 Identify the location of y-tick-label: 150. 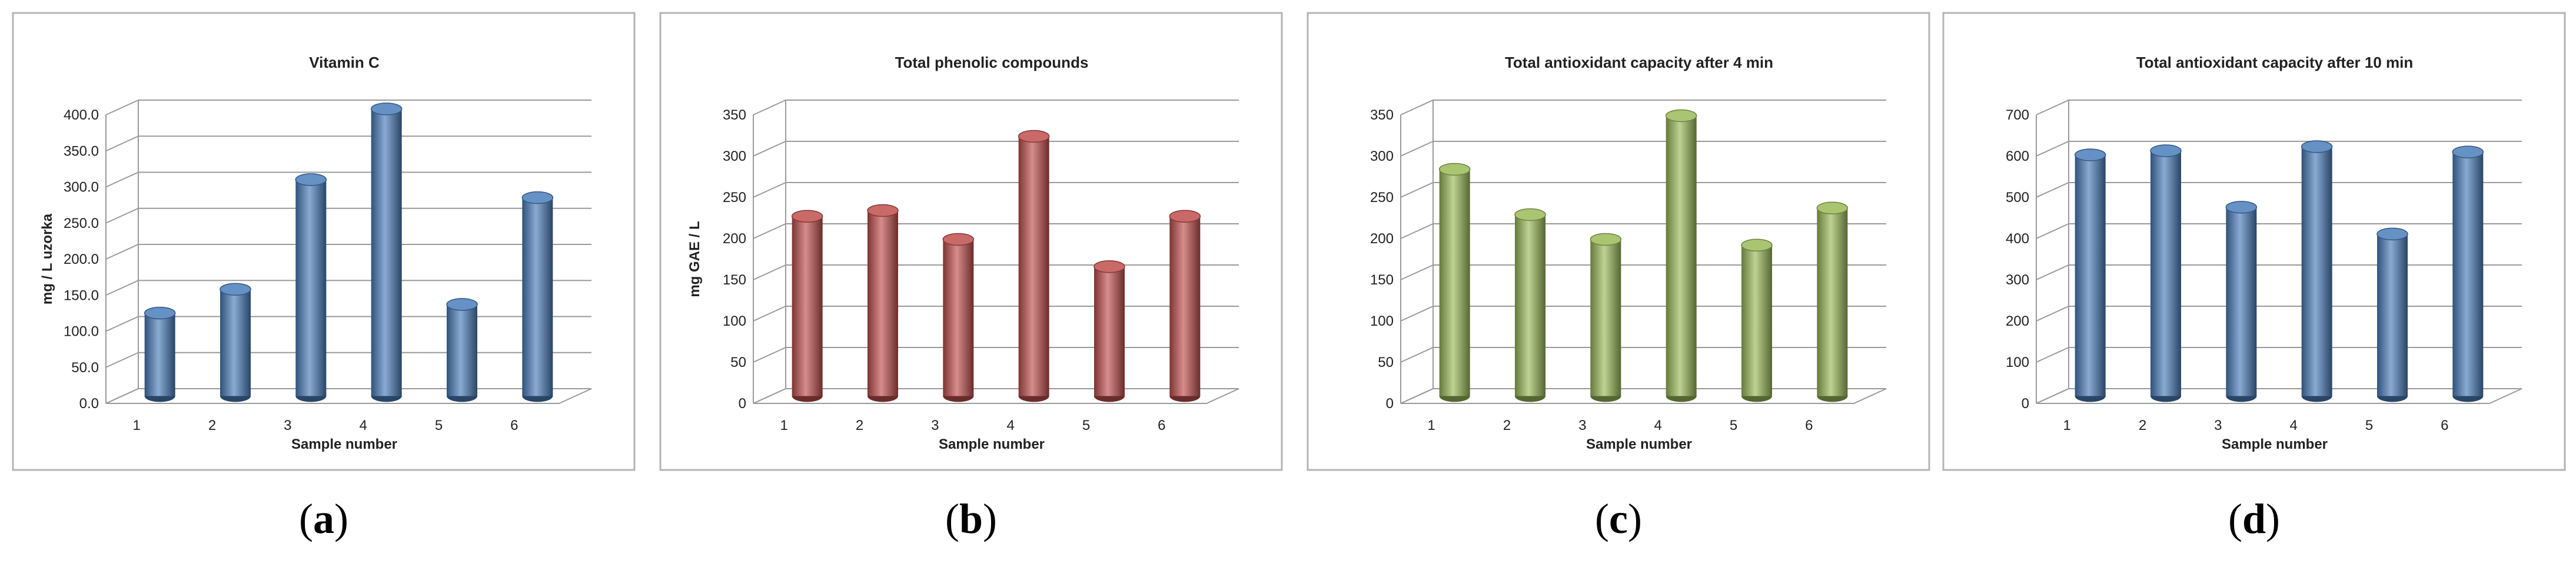
(1382, 280).